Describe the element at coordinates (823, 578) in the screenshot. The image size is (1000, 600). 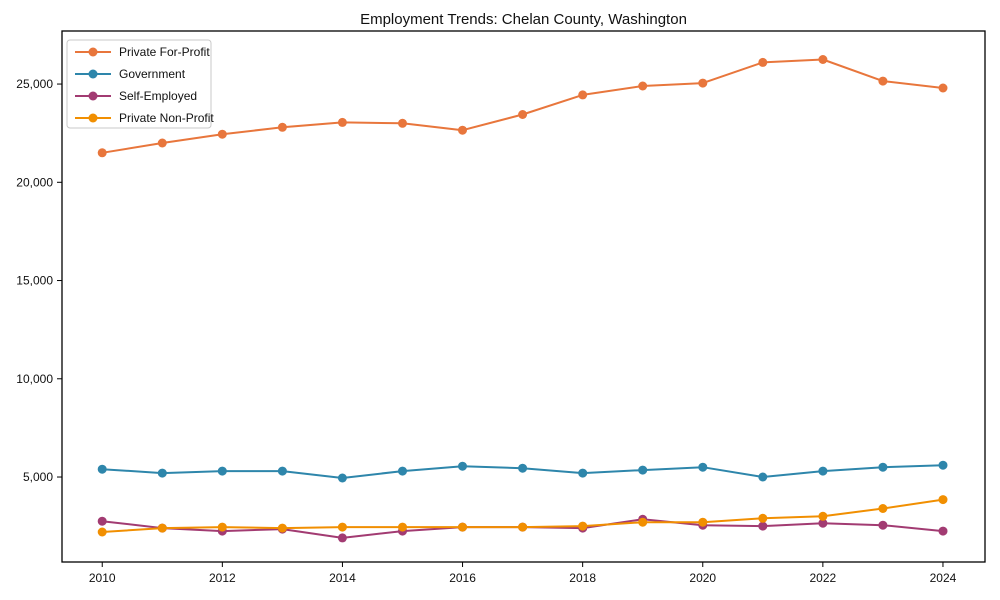
I see `x-axis-tick-label: 2022` at that location.